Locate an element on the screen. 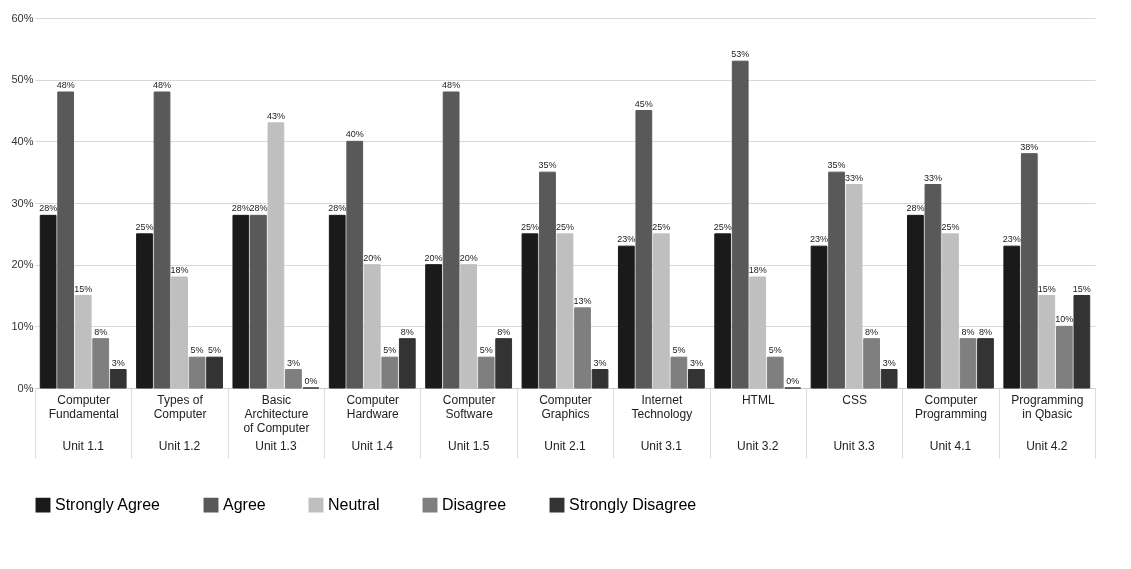 This screenshot has height=569, width=1131. text: Unit 1.5 is located at coordinates (468, 446).